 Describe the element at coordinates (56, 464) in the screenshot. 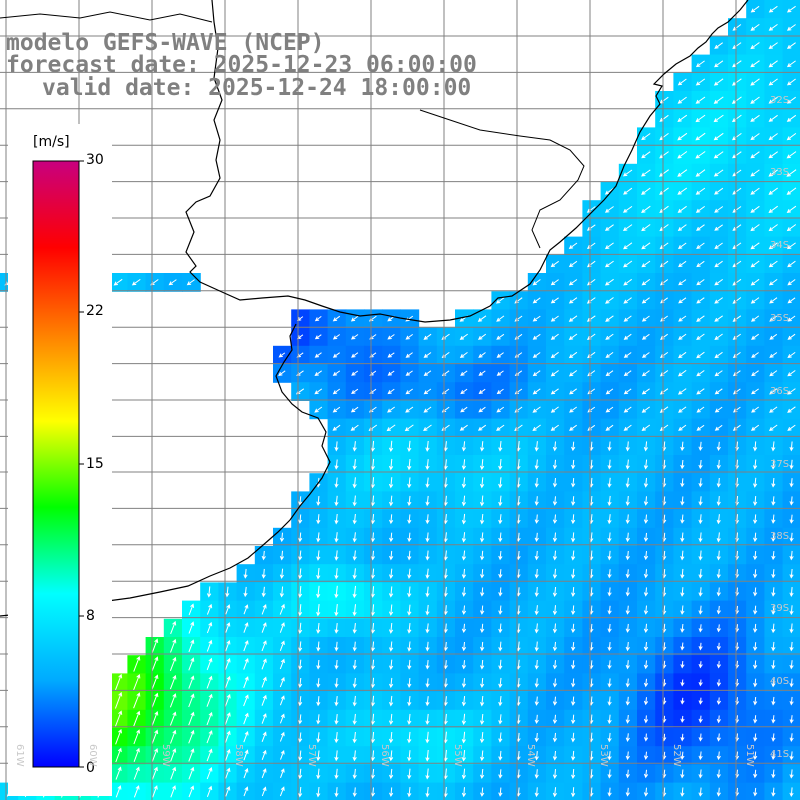

I see `colorbar` at that location.